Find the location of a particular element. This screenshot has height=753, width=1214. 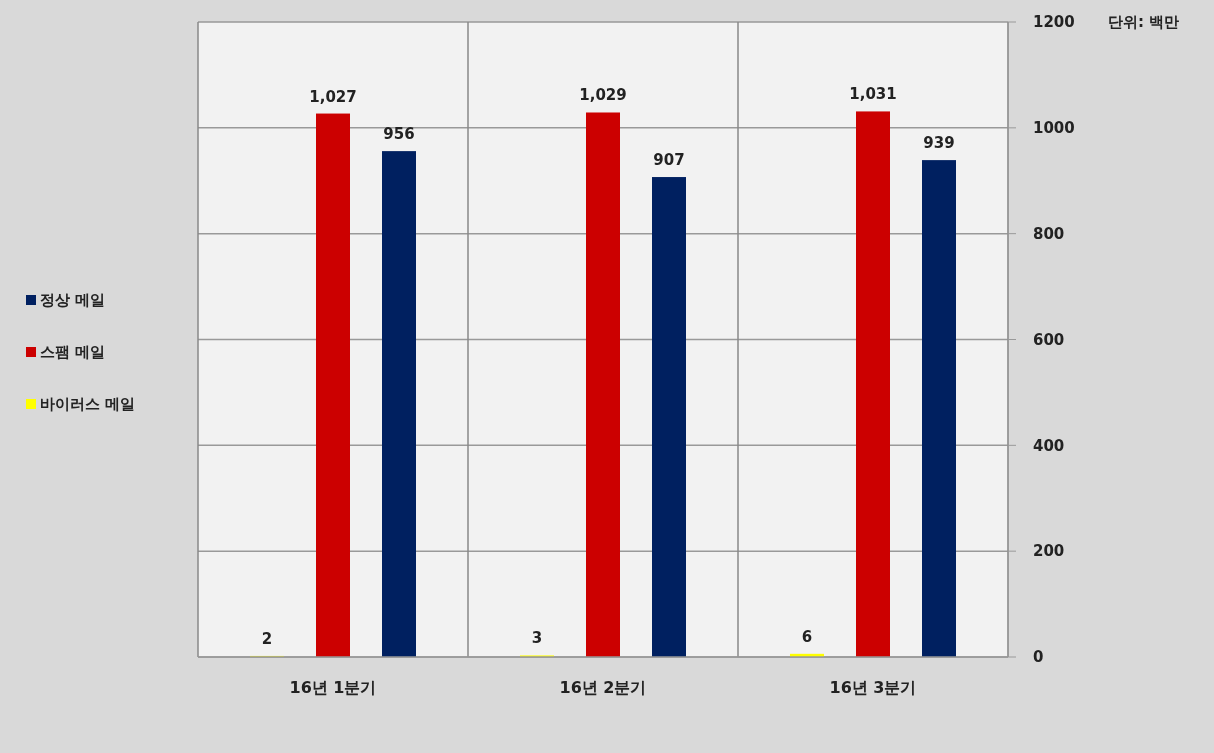

y-tick-label: 1200 is located at coordinates (1054, 22).